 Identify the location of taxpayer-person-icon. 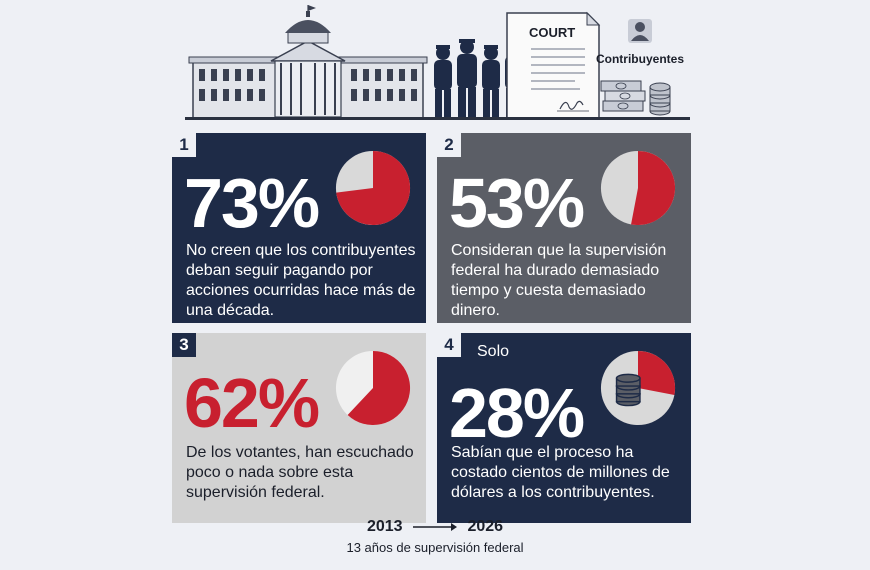
(640, 31).